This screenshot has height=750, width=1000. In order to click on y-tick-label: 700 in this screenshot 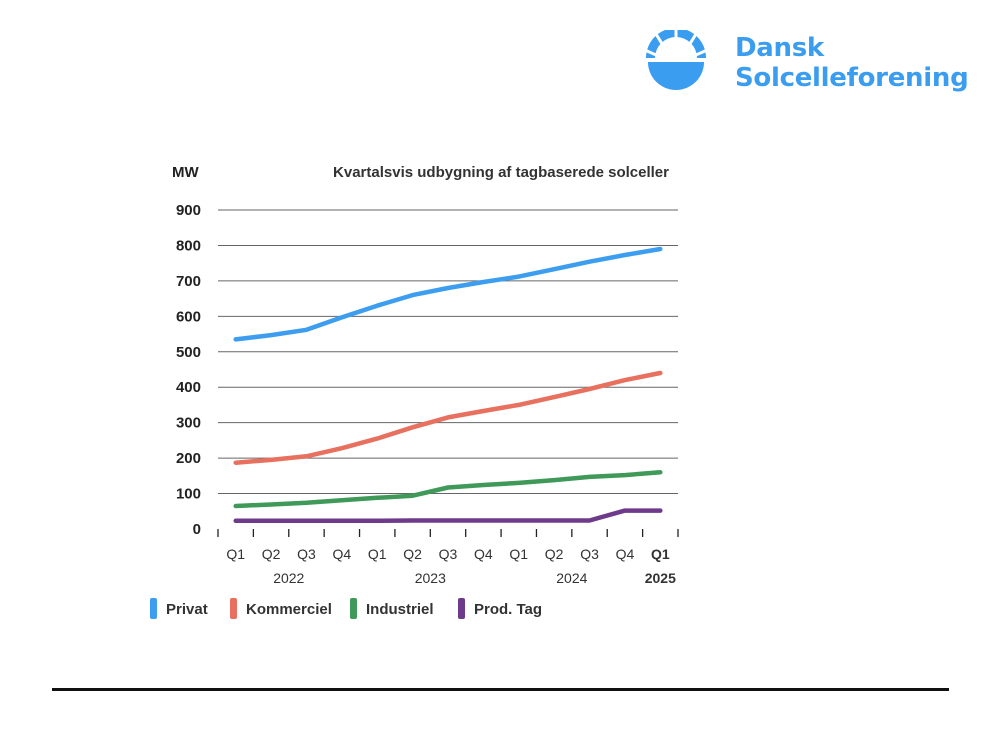, I will do `click(188, 281)`.